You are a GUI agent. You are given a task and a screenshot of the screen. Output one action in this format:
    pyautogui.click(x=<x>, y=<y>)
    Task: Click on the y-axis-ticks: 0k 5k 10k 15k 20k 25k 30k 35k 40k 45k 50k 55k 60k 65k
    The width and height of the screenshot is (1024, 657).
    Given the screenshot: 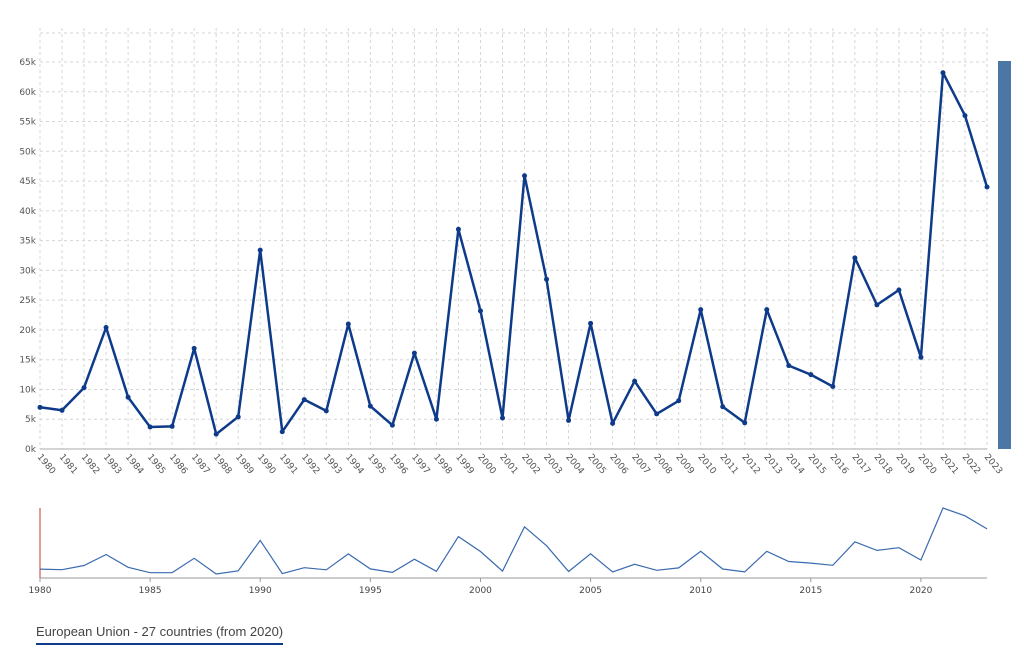 What is the action you would take?
    pyautogui.click(x=27, y=256)
    